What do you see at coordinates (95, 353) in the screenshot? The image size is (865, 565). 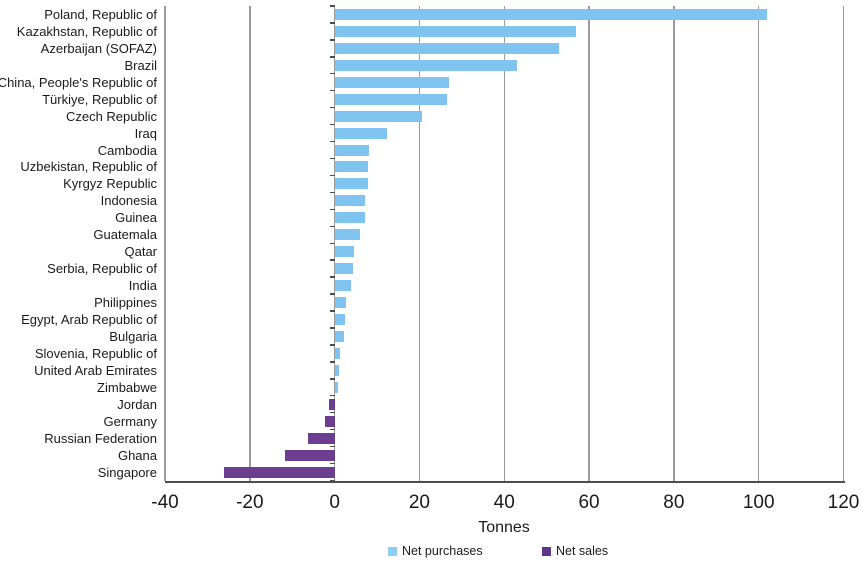 I see `category-label-slovenia-republic-of: Slovenia, Republic of` at bounding box center [95, 353].